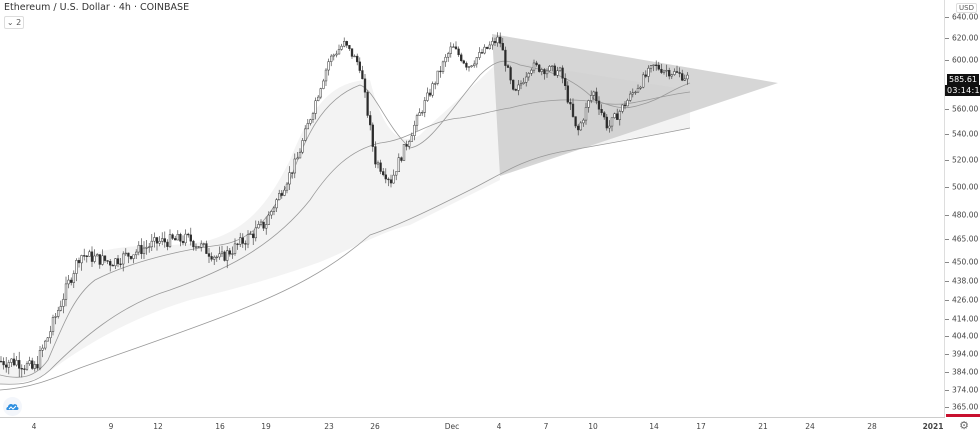 Image resolution: width=980 pixels, height=434 pixels. Describe the element at coordinates (965, 390) in the screenshot. I see `price-label: 374.00` at that location.